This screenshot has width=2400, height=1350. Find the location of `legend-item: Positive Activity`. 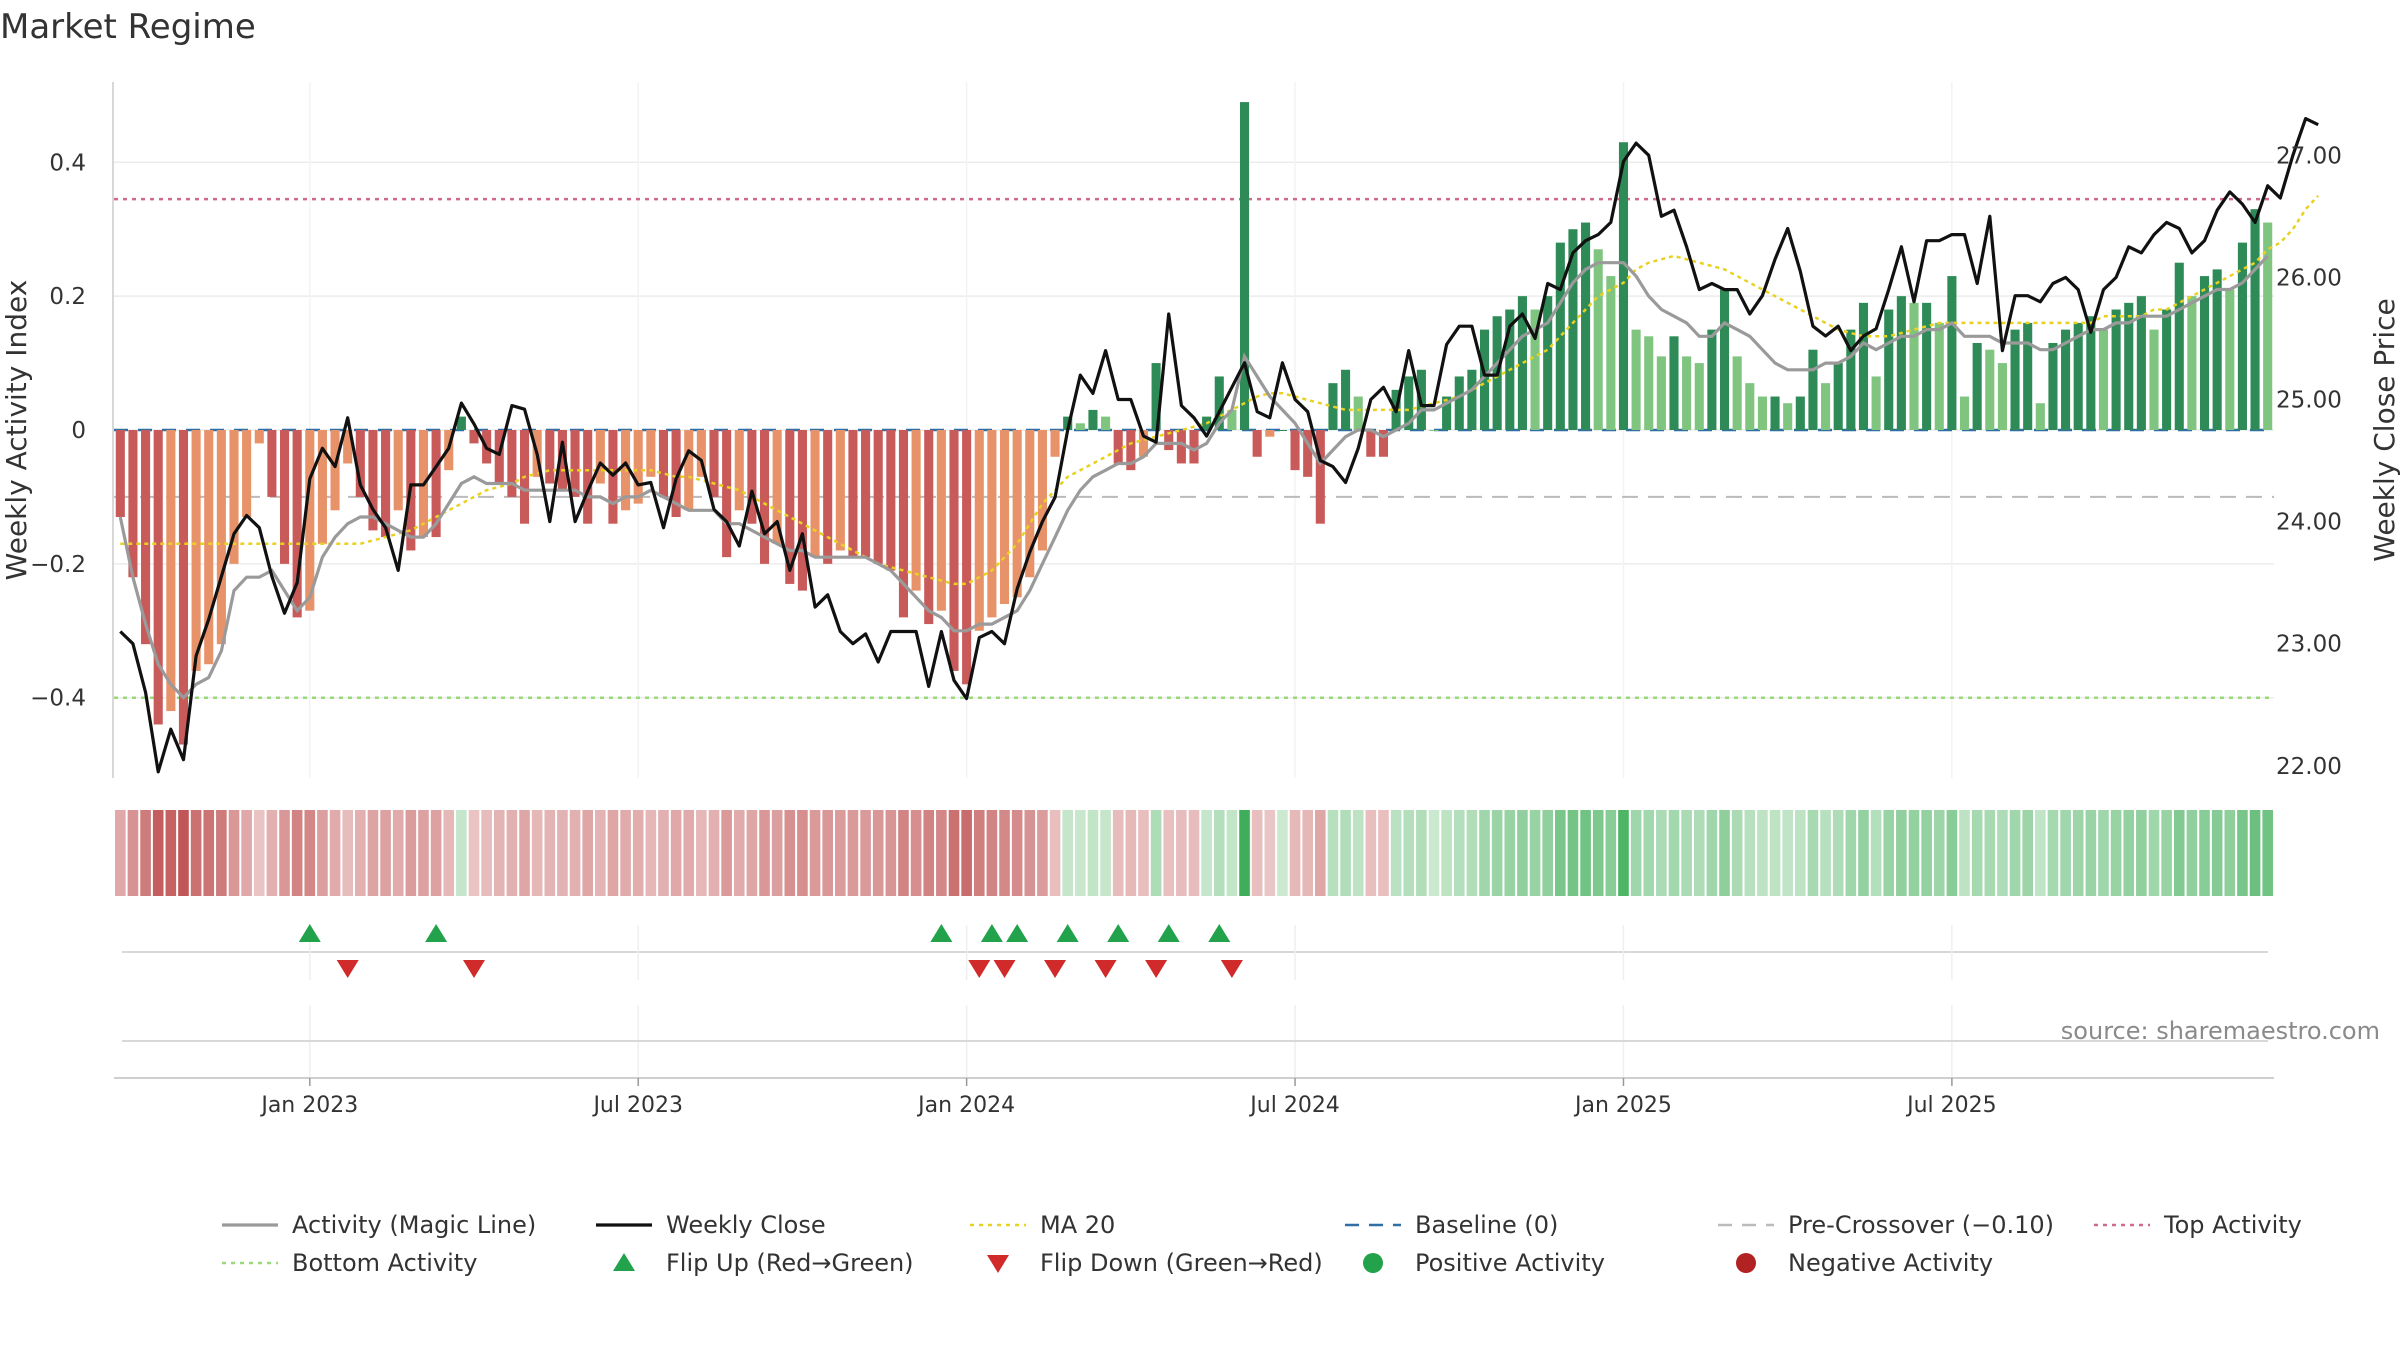

legend-item: Positive Activity is located at coordinates (1484, 1263).